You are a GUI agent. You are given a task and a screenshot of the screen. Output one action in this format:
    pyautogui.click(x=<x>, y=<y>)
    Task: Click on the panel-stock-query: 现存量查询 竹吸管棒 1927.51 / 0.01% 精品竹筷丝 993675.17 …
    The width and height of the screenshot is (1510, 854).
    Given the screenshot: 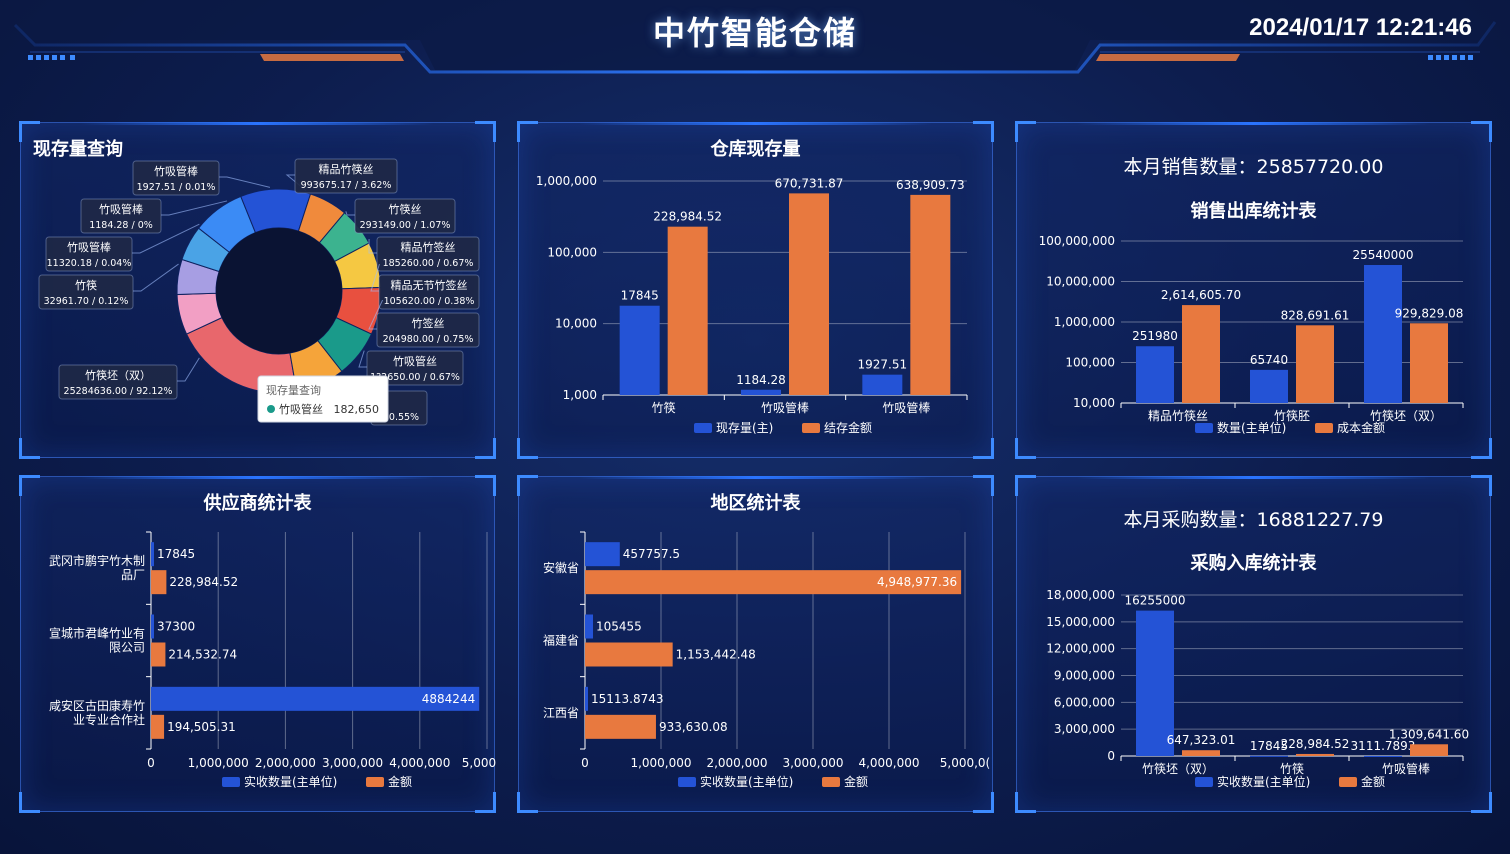 What is the action you would take?
    pyautogui.click(x=257, y=290)
    